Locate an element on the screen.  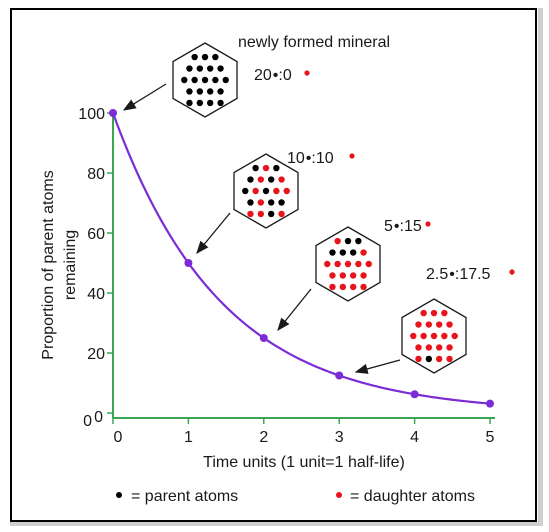
annotation-title-0: newly formed mineral is located at coordinates (314, 42).